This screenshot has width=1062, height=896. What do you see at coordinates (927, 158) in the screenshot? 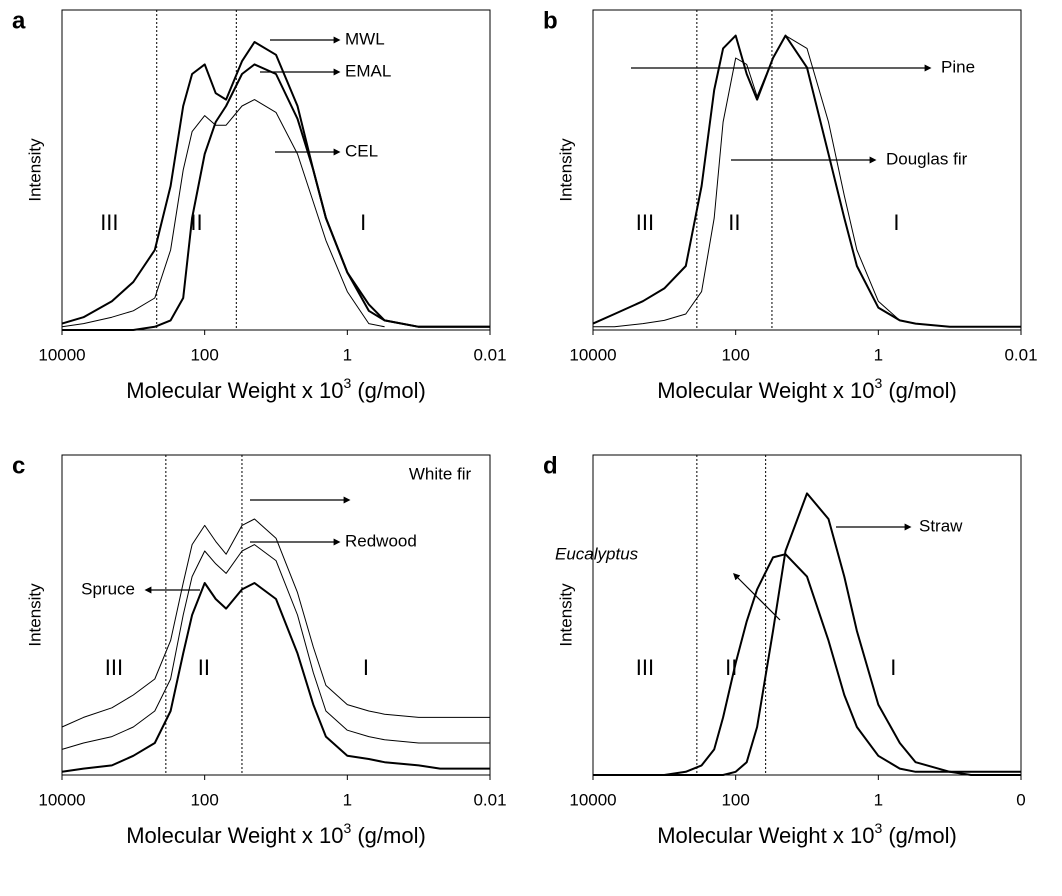
I see `series-label: Douglas fir` at bounding box center [927, 158].